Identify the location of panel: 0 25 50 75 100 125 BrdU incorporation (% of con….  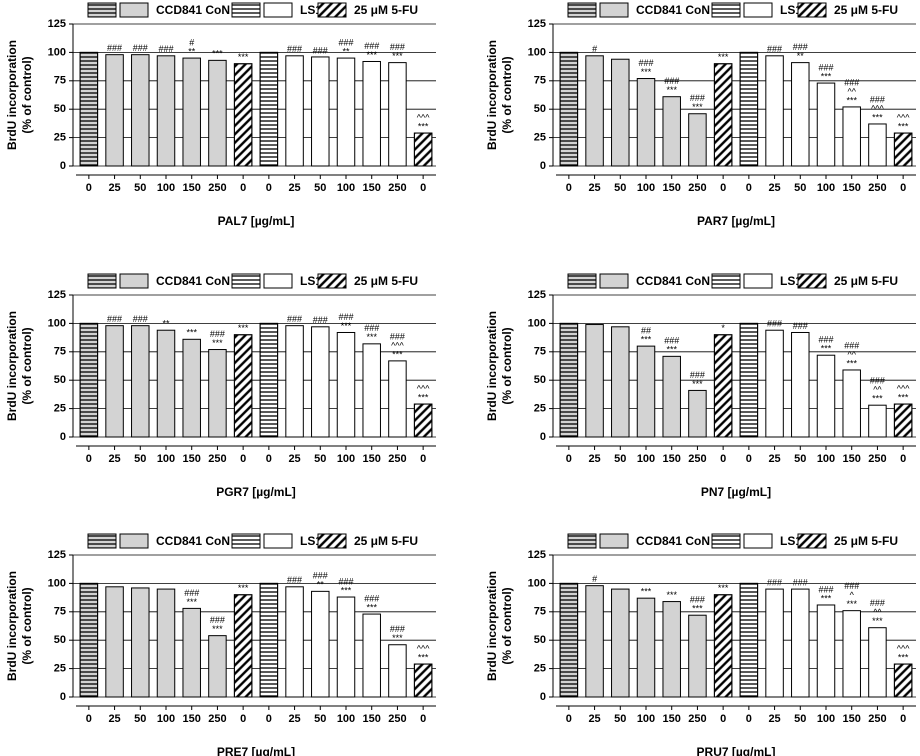
(220, 386).